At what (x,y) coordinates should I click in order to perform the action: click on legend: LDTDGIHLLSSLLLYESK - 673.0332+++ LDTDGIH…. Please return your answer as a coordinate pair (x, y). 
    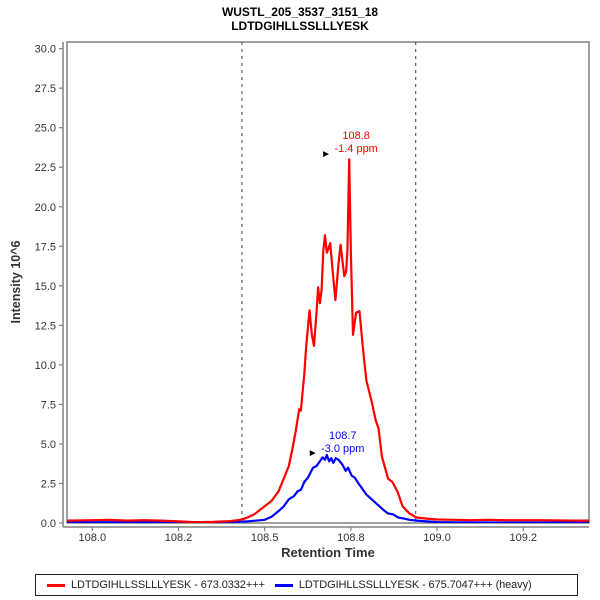
    Looking at the image, I should click on (306, 585).